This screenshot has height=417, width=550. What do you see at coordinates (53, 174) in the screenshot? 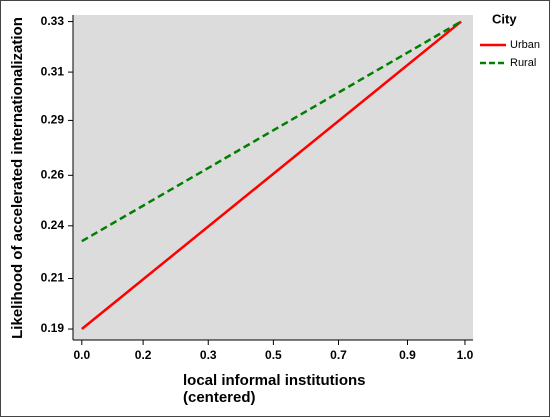
I see `y-tick-label: 0.26` at bounding box center [53, 174].